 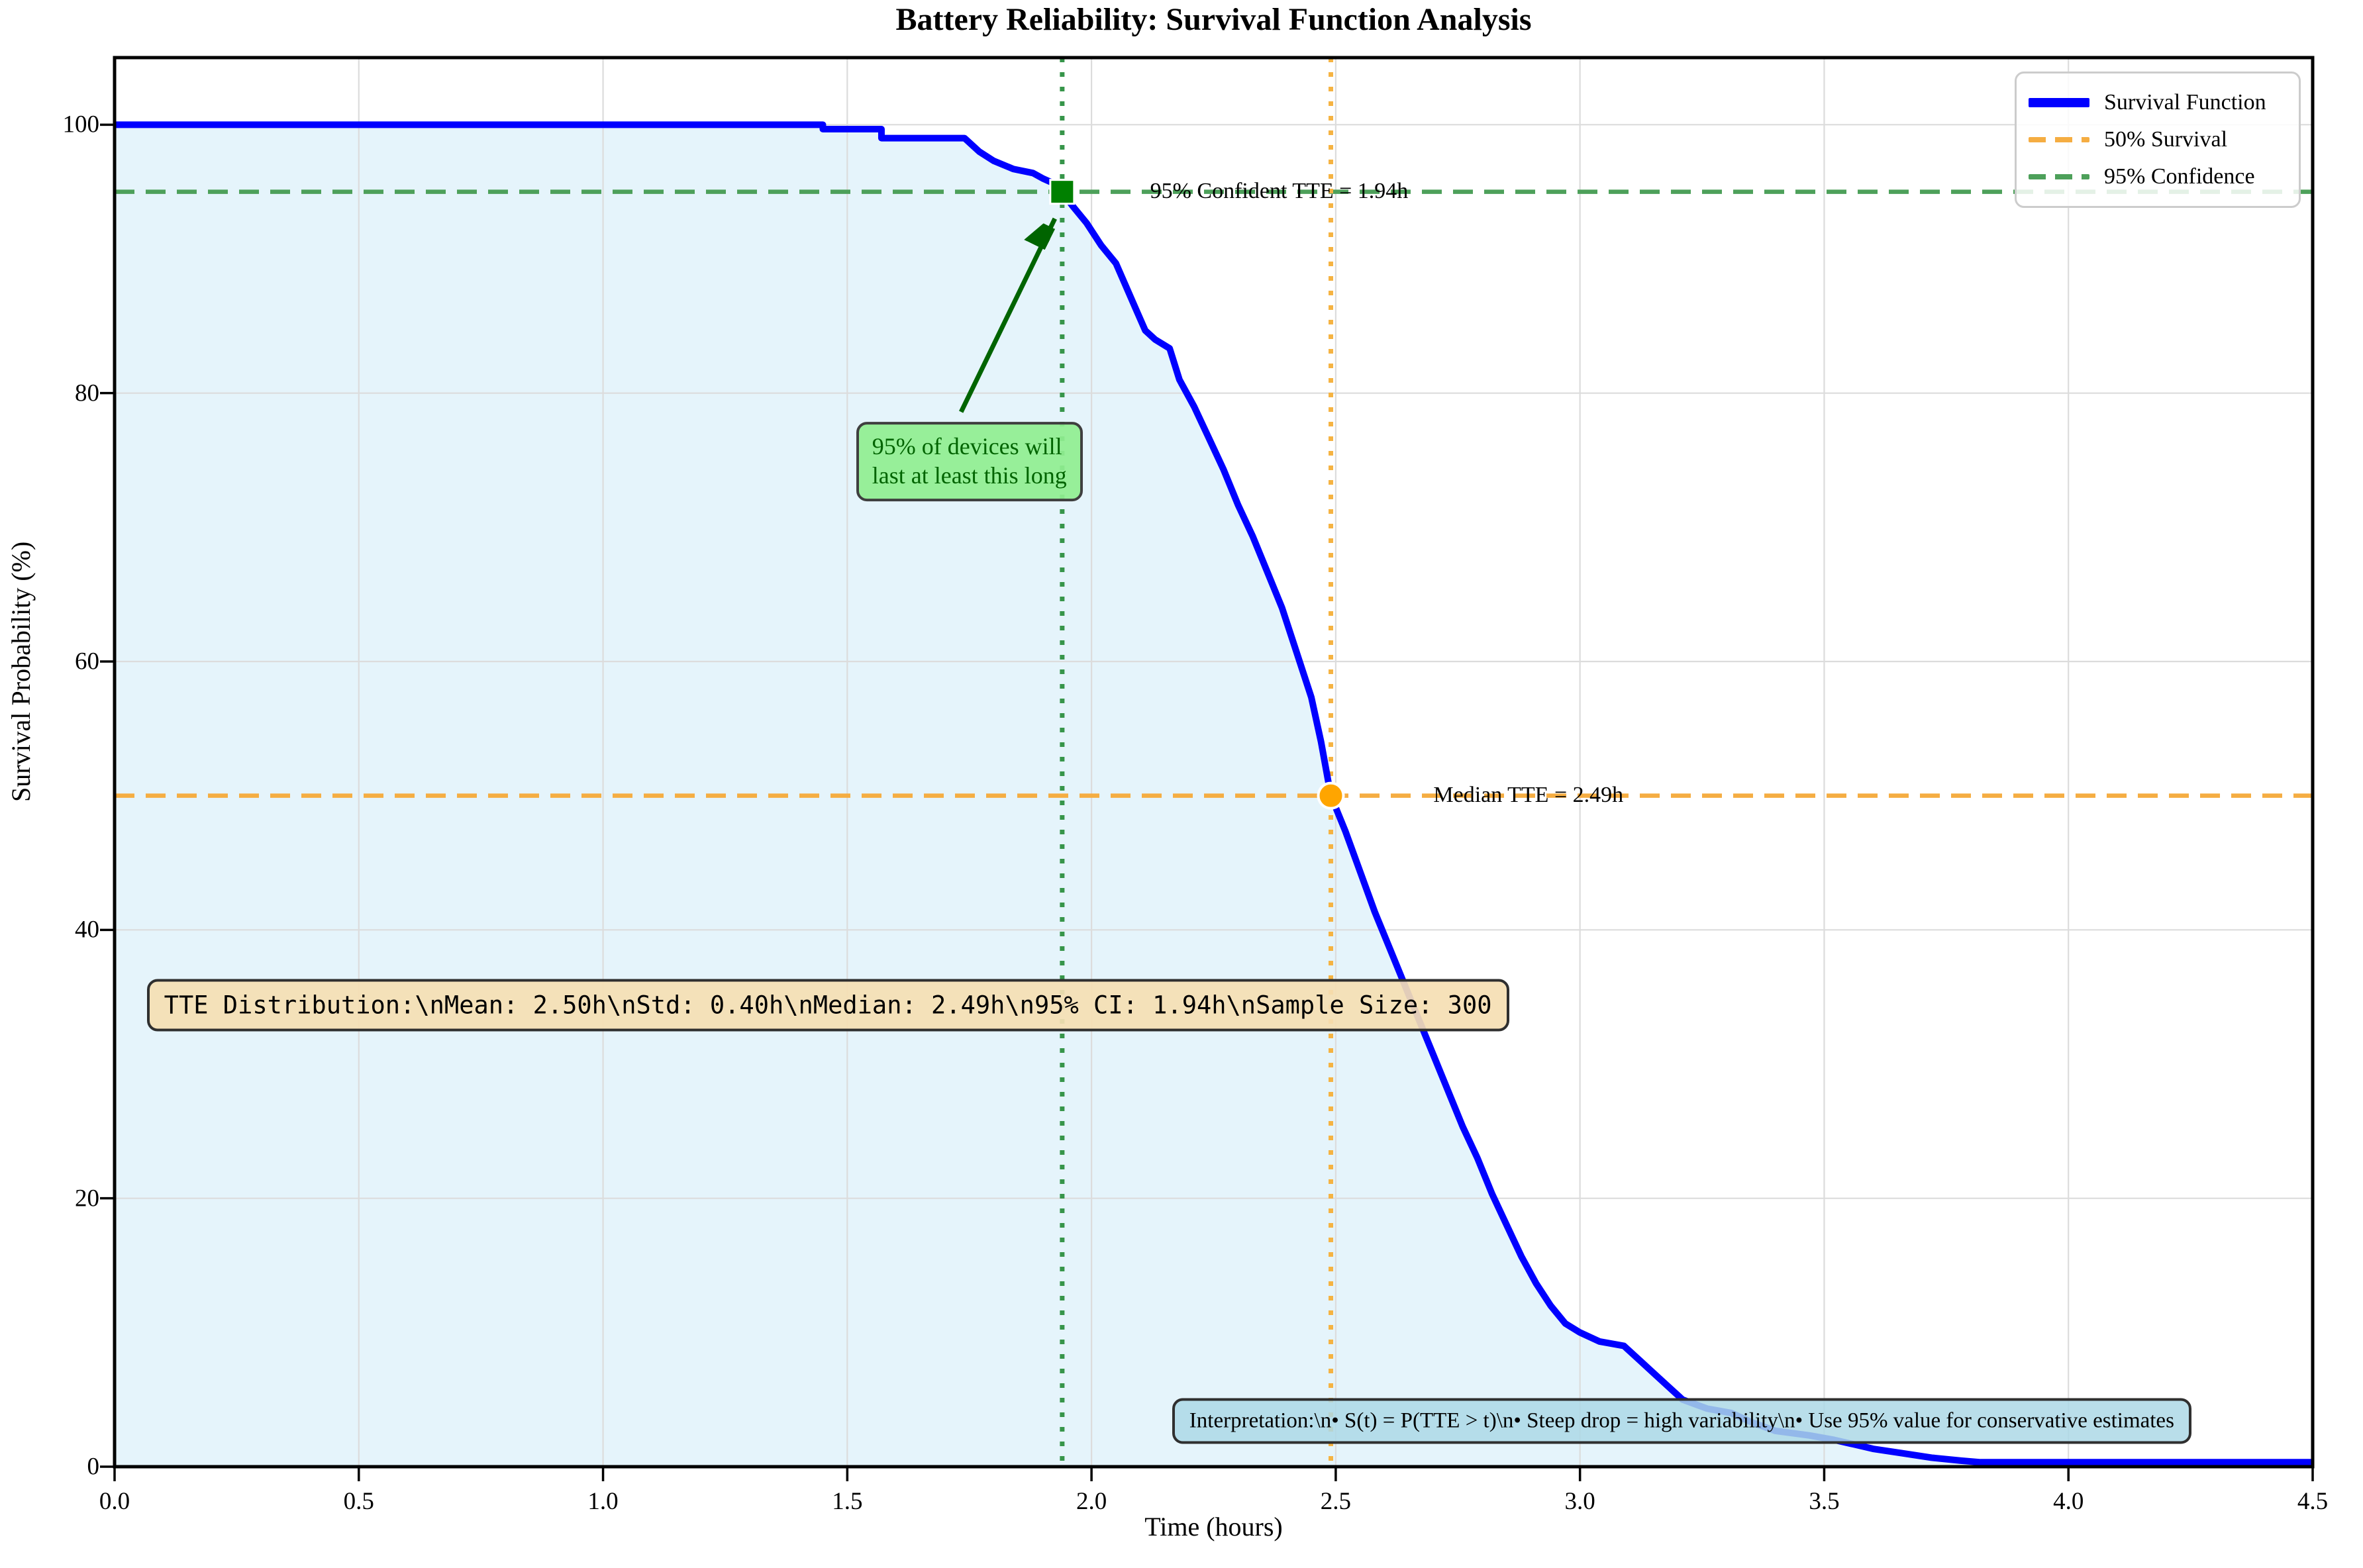 I want to click on x-tick-label: 3.5, so click(x=1825, y=1501).